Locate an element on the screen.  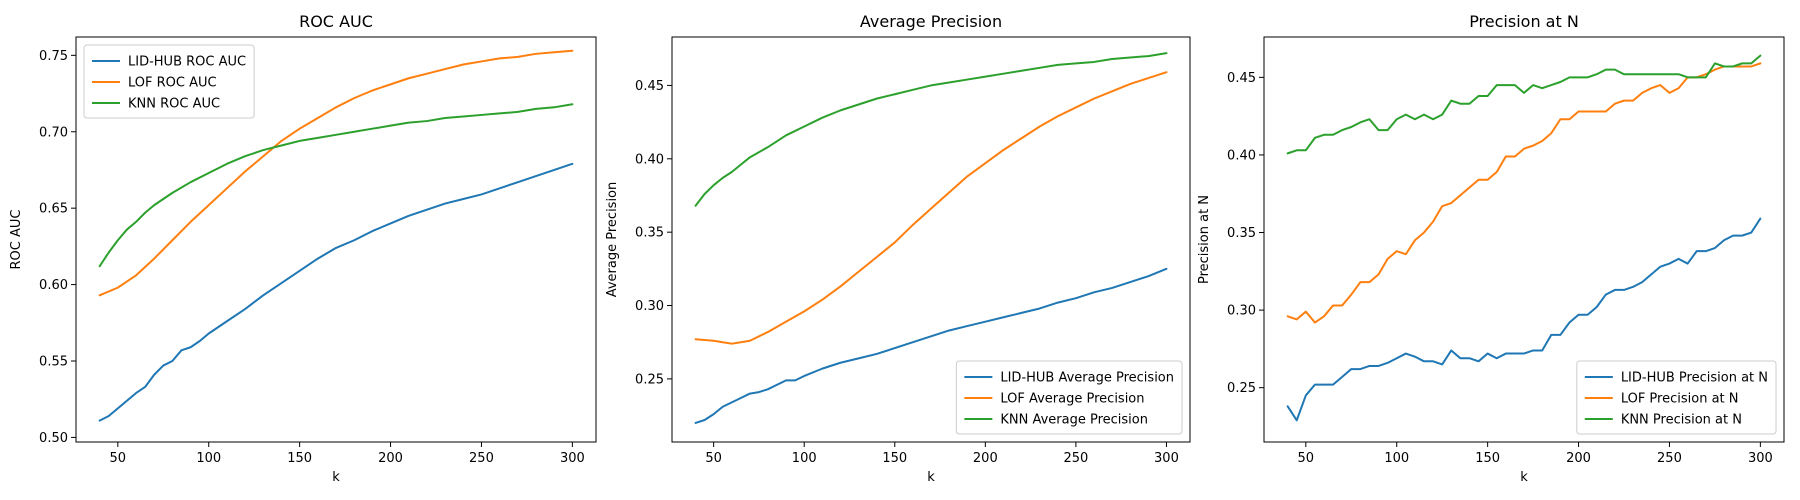
y-tick-label: 0.65 is located at coordinates (53, 209).